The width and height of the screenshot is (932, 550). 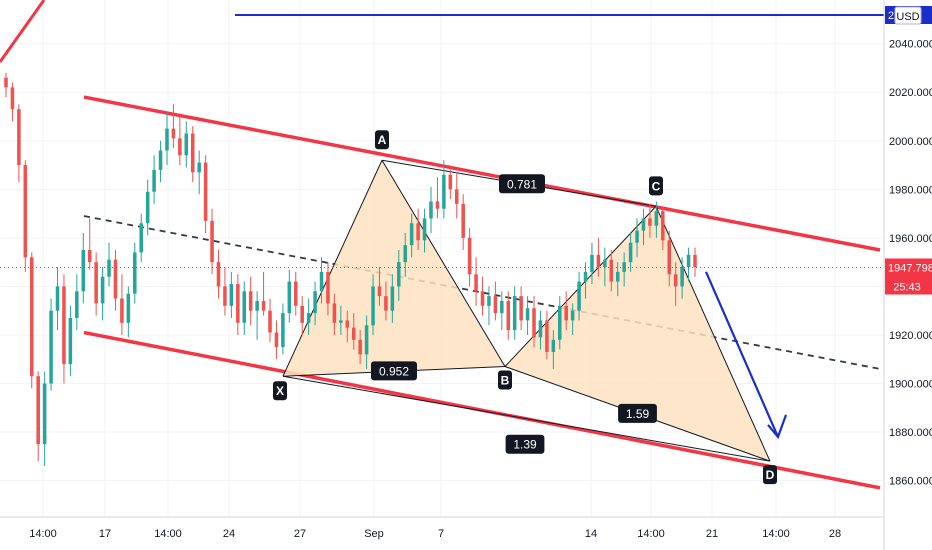 I want to click on y-tick-label: 2040.000, so click(x=910, y=45).